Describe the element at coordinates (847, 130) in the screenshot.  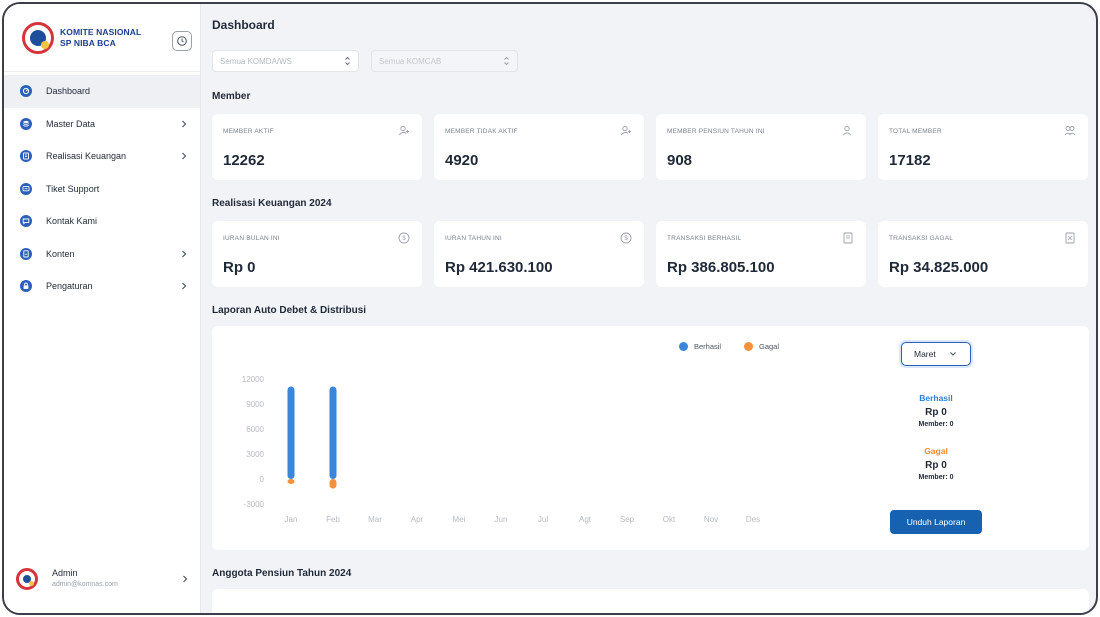
I see `user-icon` at that location.